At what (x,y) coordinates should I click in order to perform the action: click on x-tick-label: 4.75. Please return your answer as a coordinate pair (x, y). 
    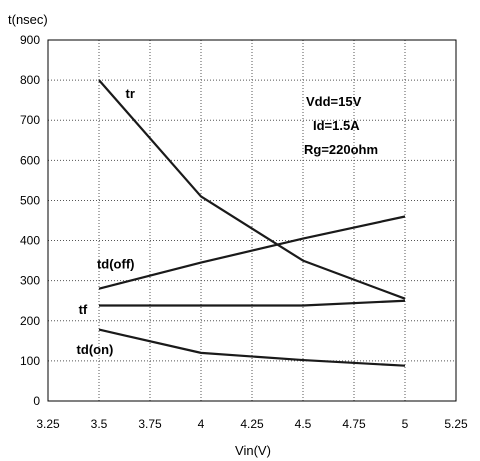
    Looking at the image, I should click on (354, 424).